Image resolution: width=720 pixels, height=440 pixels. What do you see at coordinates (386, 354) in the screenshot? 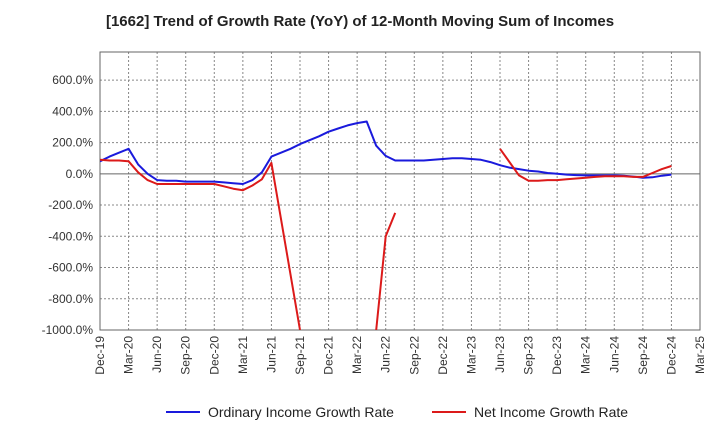
I see `x-tick-label: Jun-22` at bounding box center [386, 354].